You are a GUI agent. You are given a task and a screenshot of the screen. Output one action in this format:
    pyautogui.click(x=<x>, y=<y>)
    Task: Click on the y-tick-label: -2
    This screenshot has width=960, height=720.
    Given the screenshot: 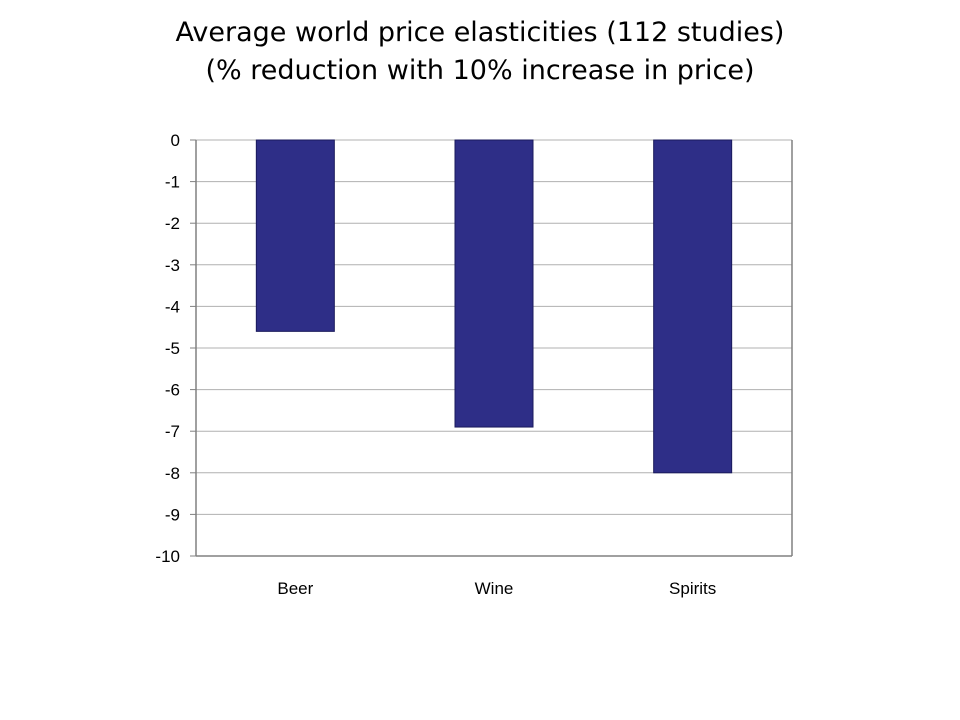 What is the action you would take?
    pyautogui.click(x=172, y=223)
    